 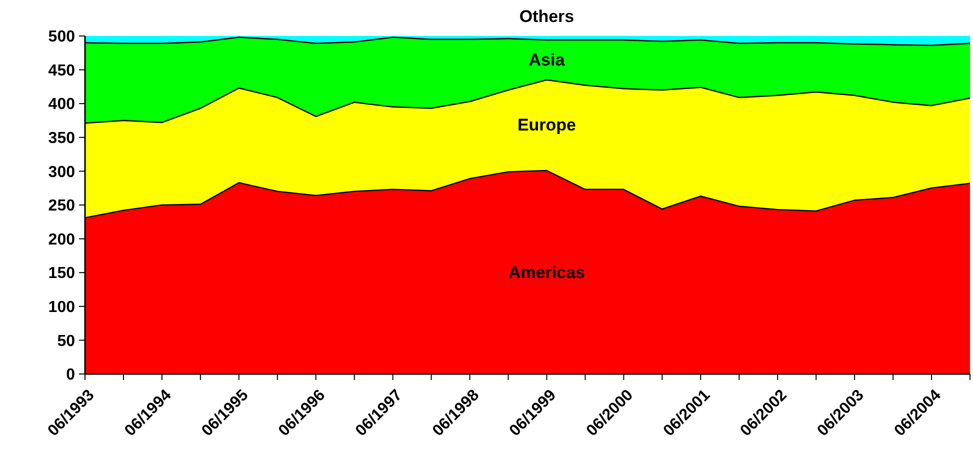 What do you see at coordinates (547, 60) in the screenshot?
I see `series-label: Asia` at bounding box center [547, 60].